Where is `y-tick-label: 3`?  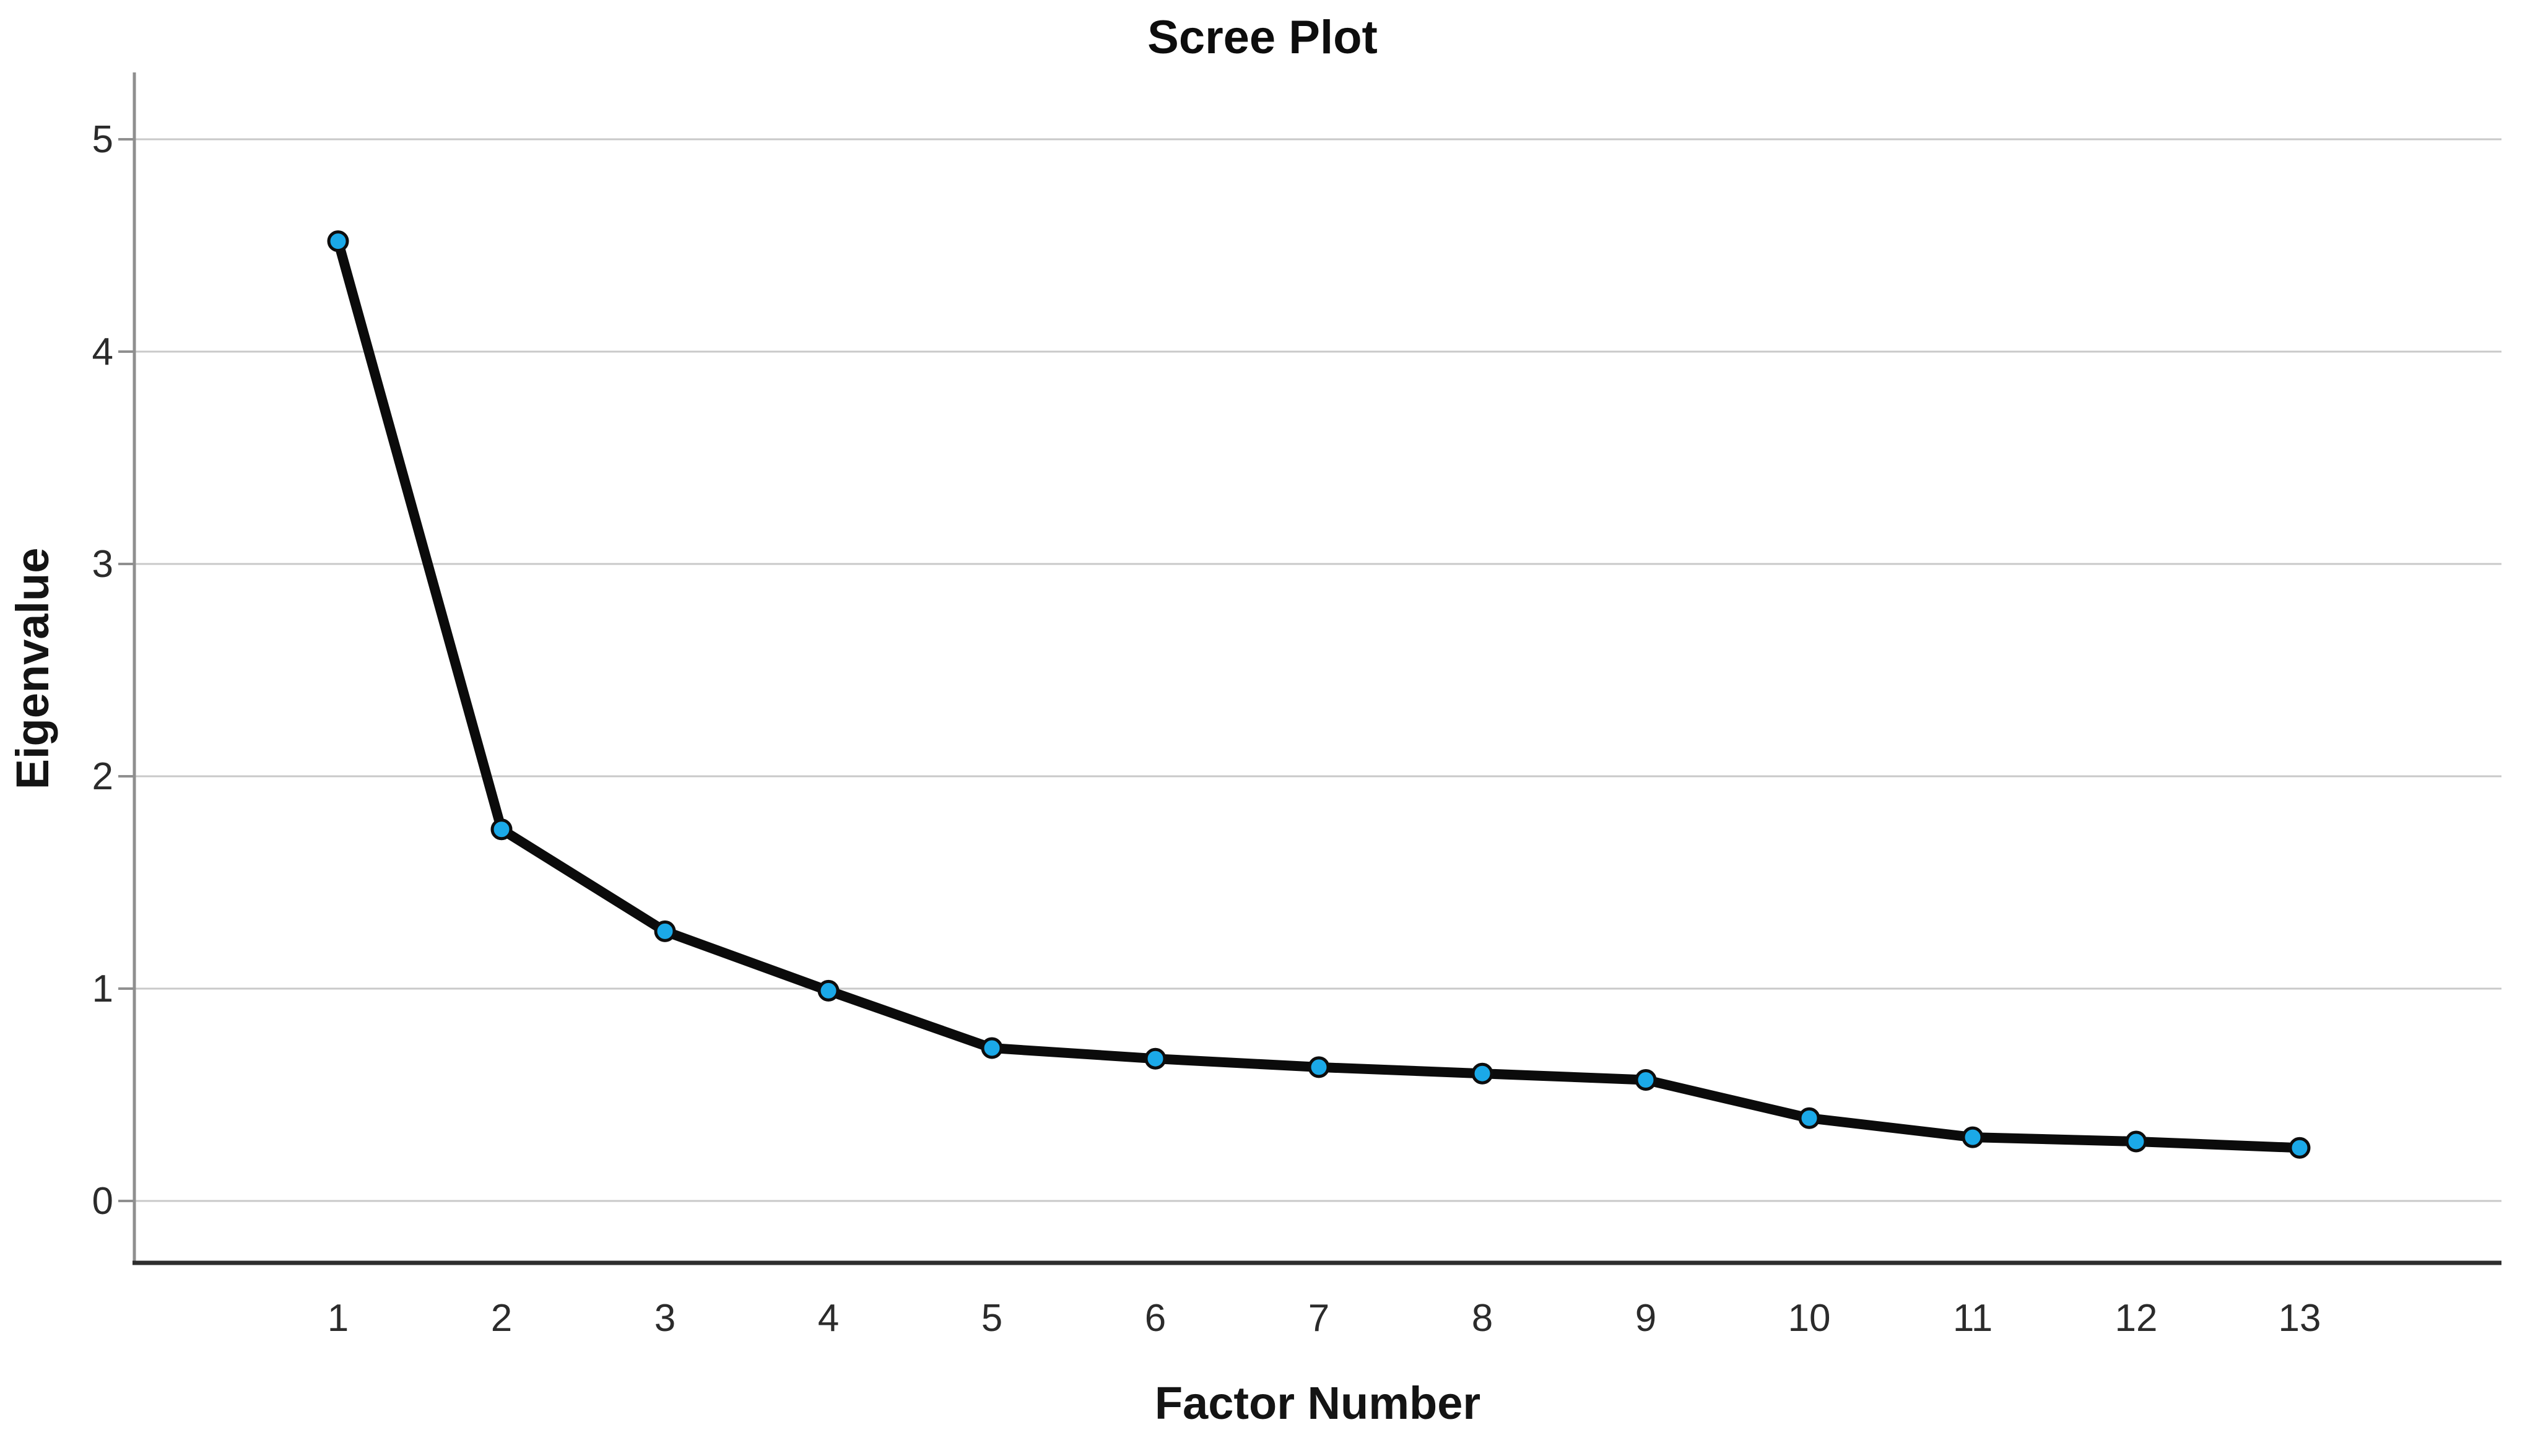
y-tick-label: 3 is located at coordinates (102, 564).